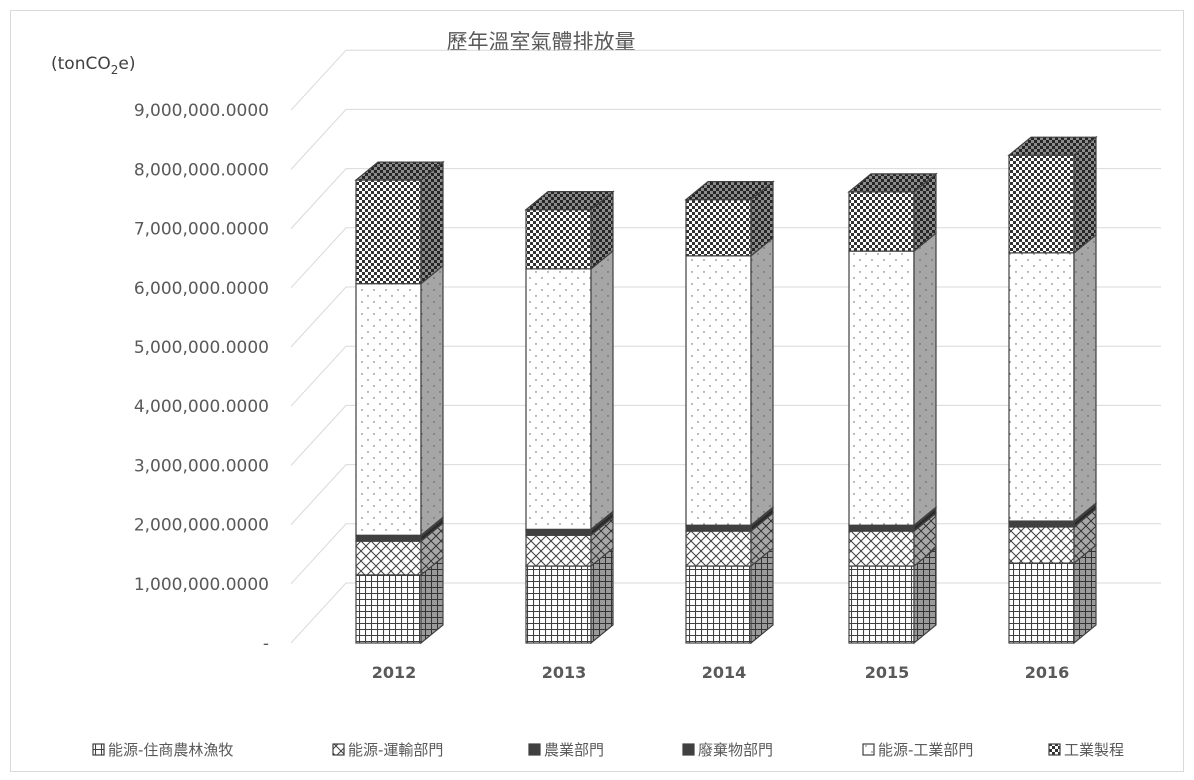  I want to click on y-tick-label: 7,000,000.0000, so click(201, 230).